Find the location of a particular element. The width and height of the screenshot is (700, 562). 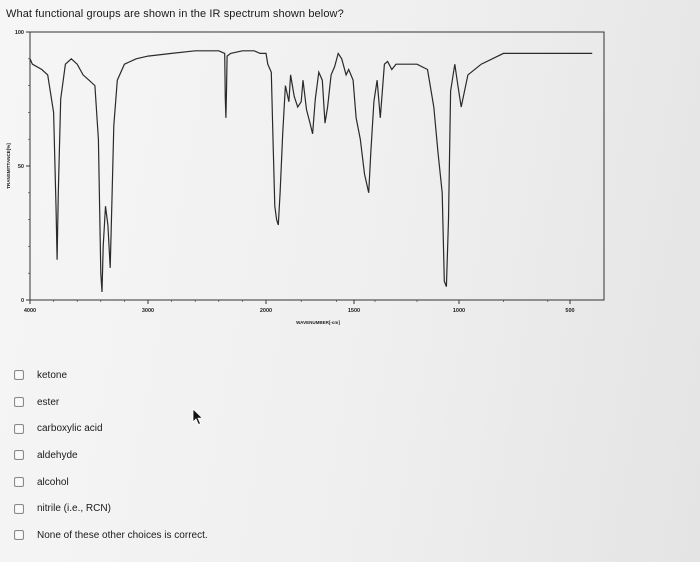

option-label: alcohol is located at coordinates (53, 482).